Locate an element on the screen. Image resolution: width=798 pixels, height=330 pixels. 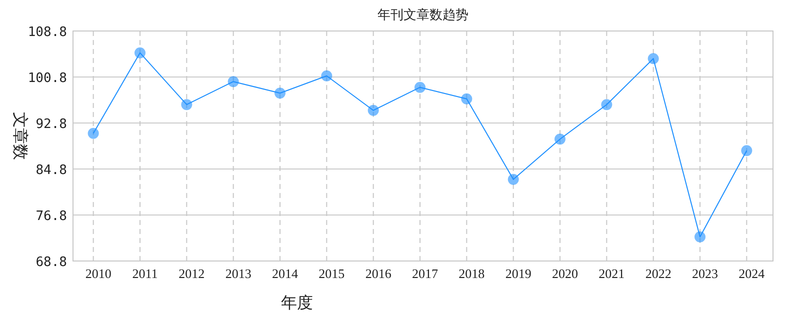
y-tick-label: 108.8 is located at coordinates (47, 32).